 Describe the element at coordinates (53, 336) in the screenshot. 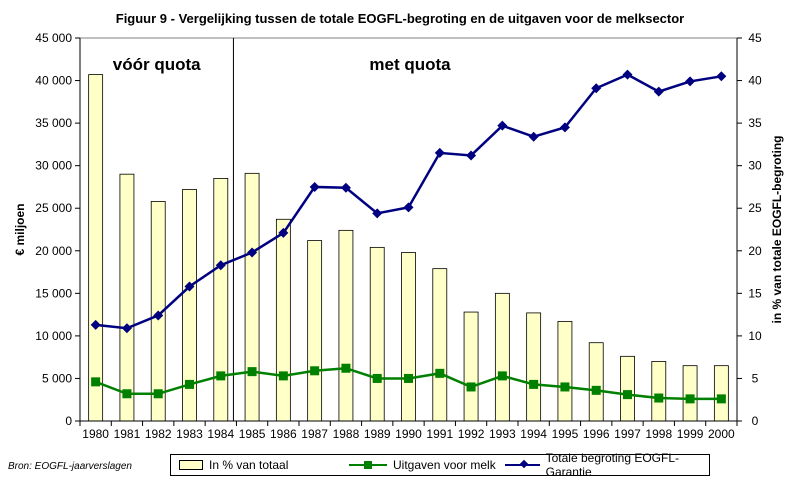

I see `y-left-tick-label: 10 000` at that location.